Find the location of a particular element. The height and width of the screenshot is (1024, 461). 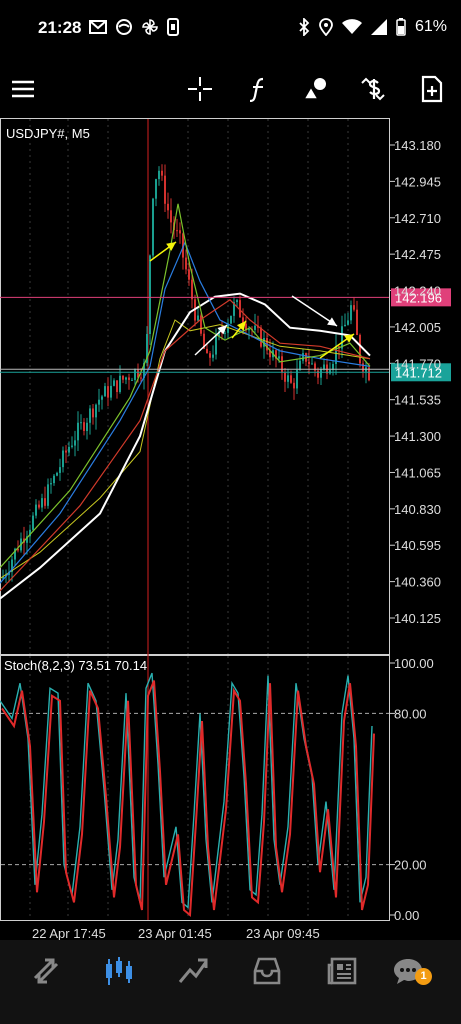

status-time: 21:28 is located at coordinates (60, 27).